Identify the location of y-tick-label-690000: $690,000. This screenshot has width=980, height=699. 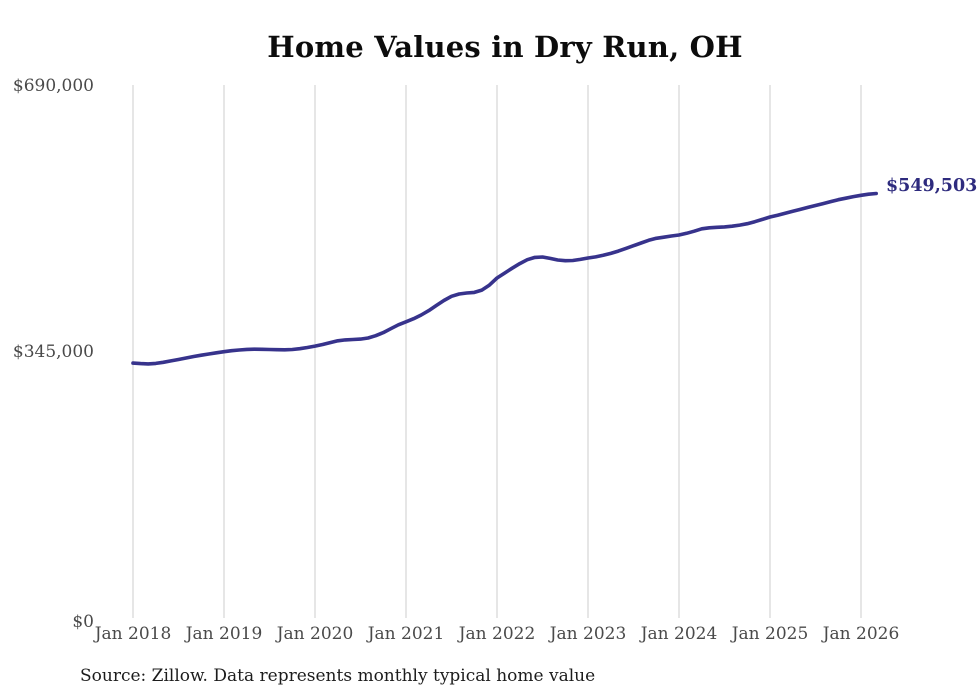
(53, 86).